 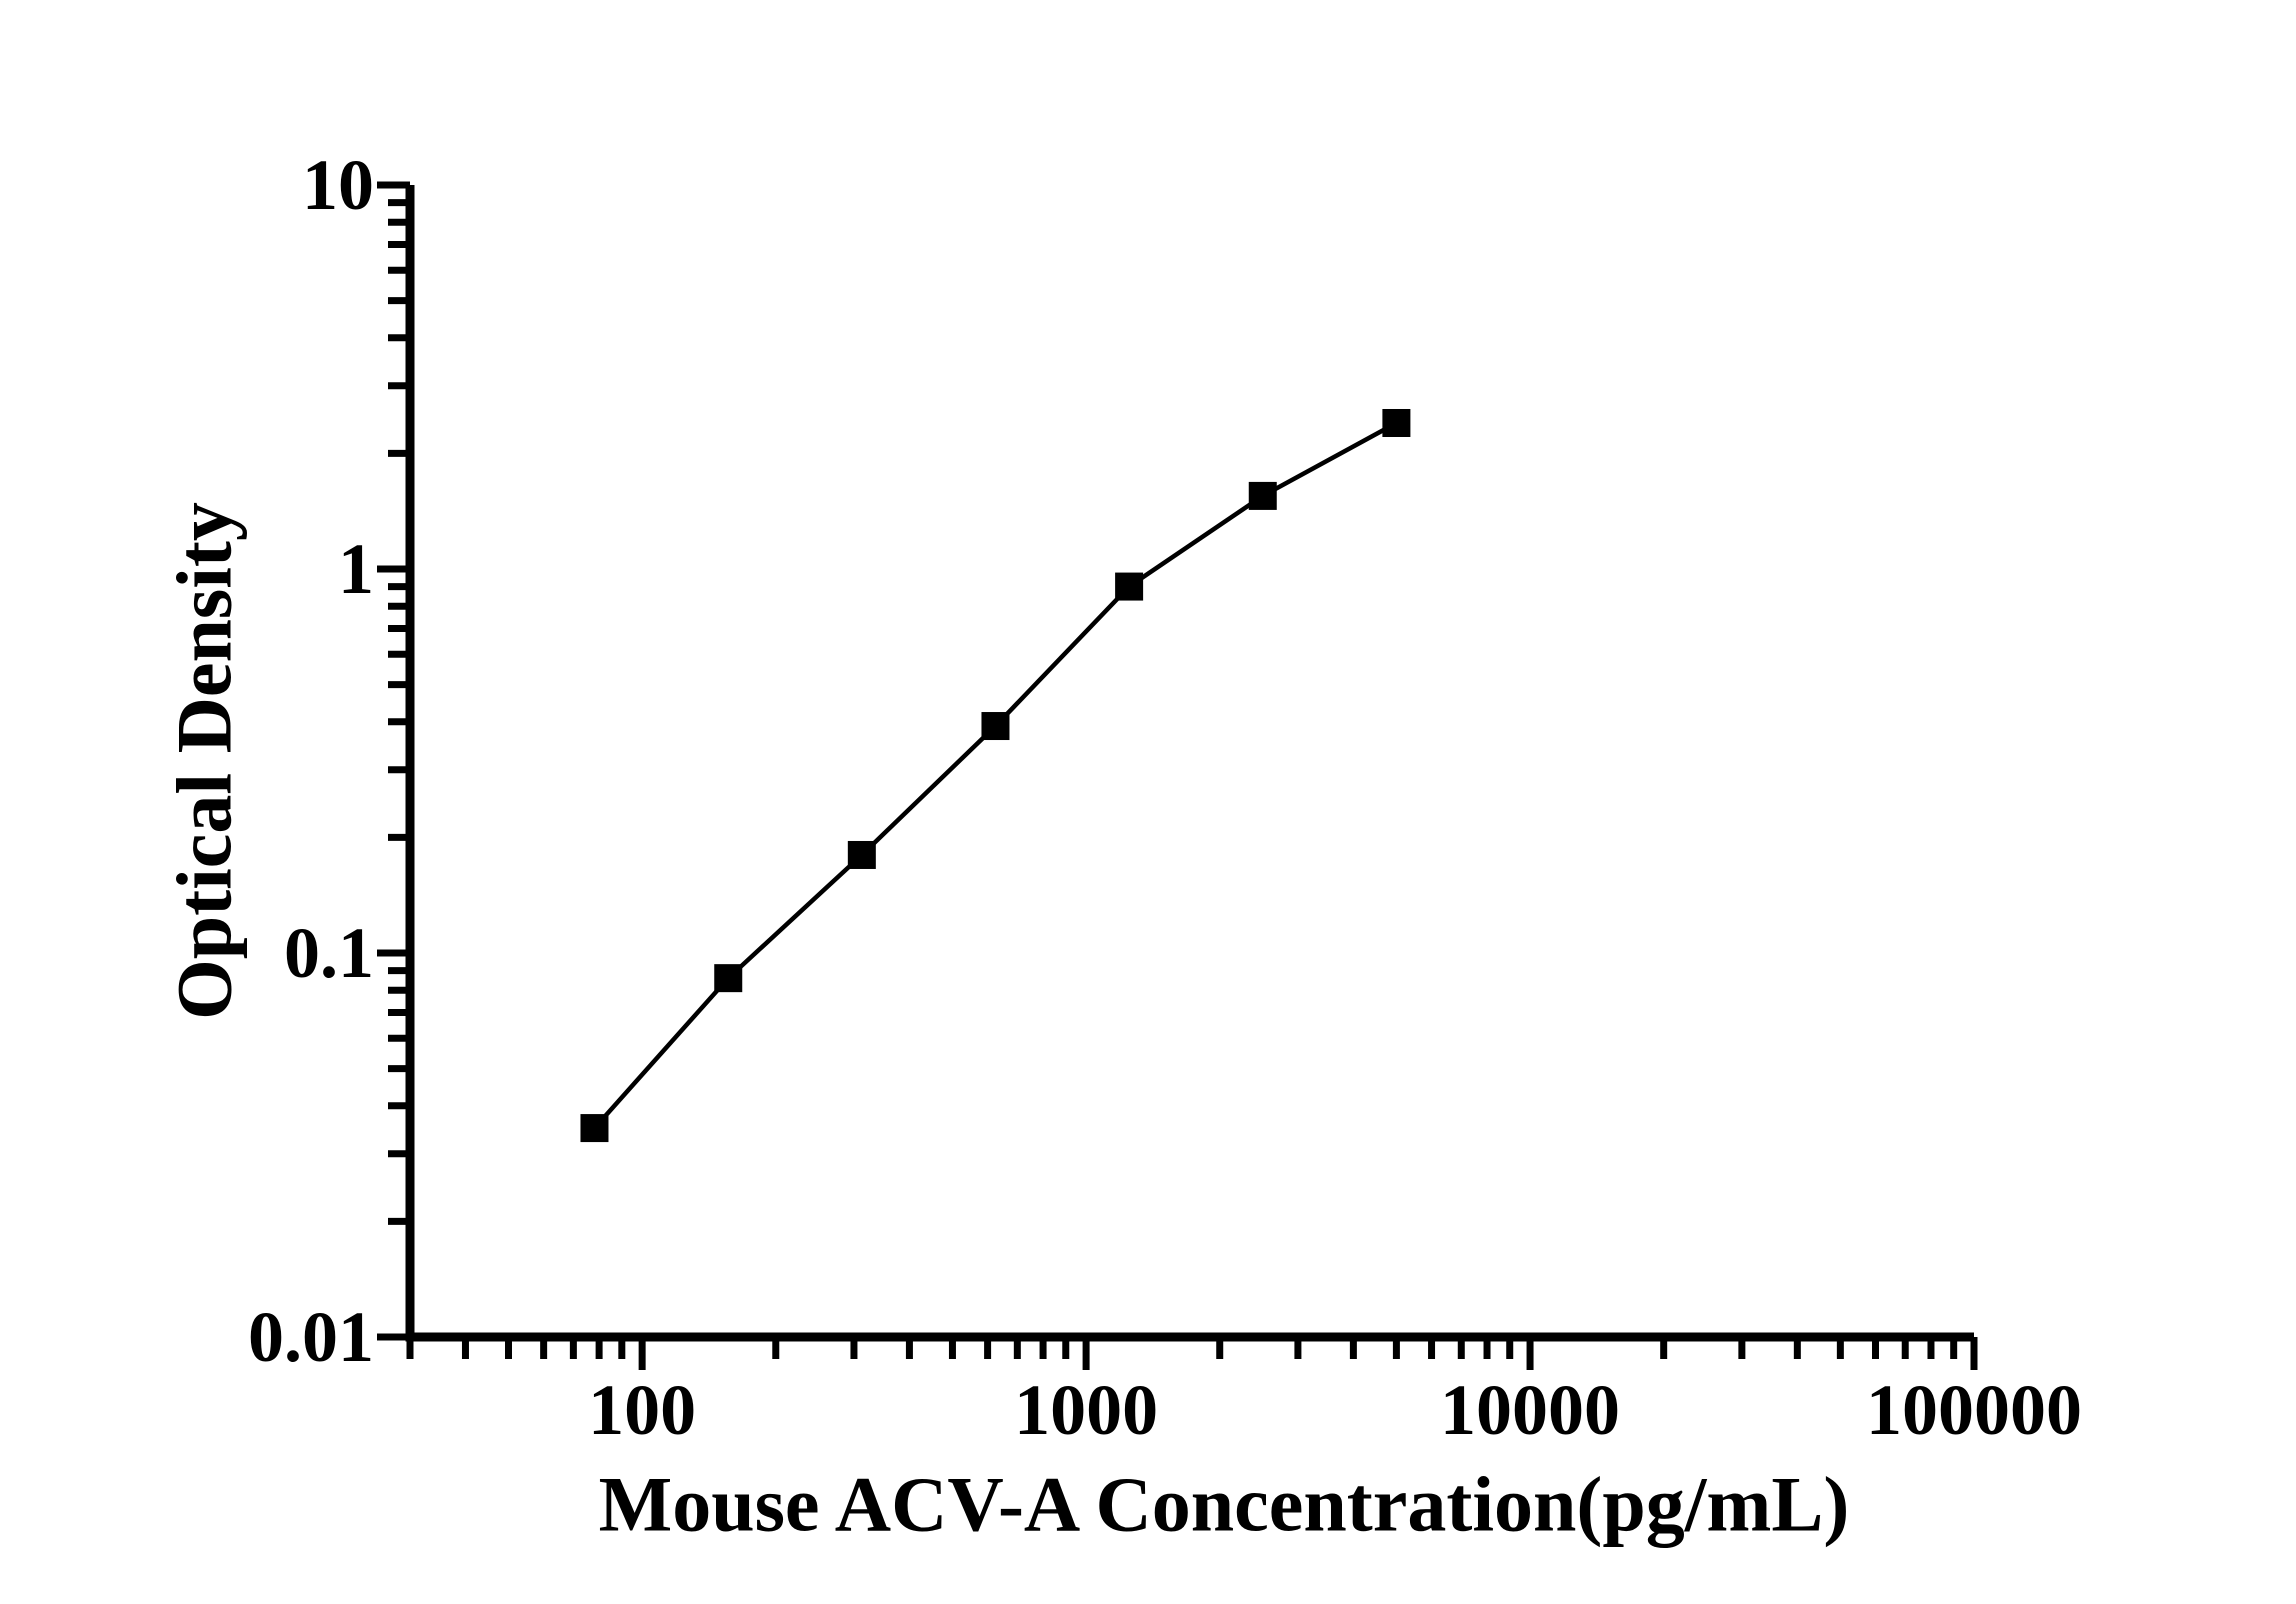 What do you see at coordinates (329, 953) in the screenshot?
I see `y-tick-label: 0.1` at bounding box center [329, 953].